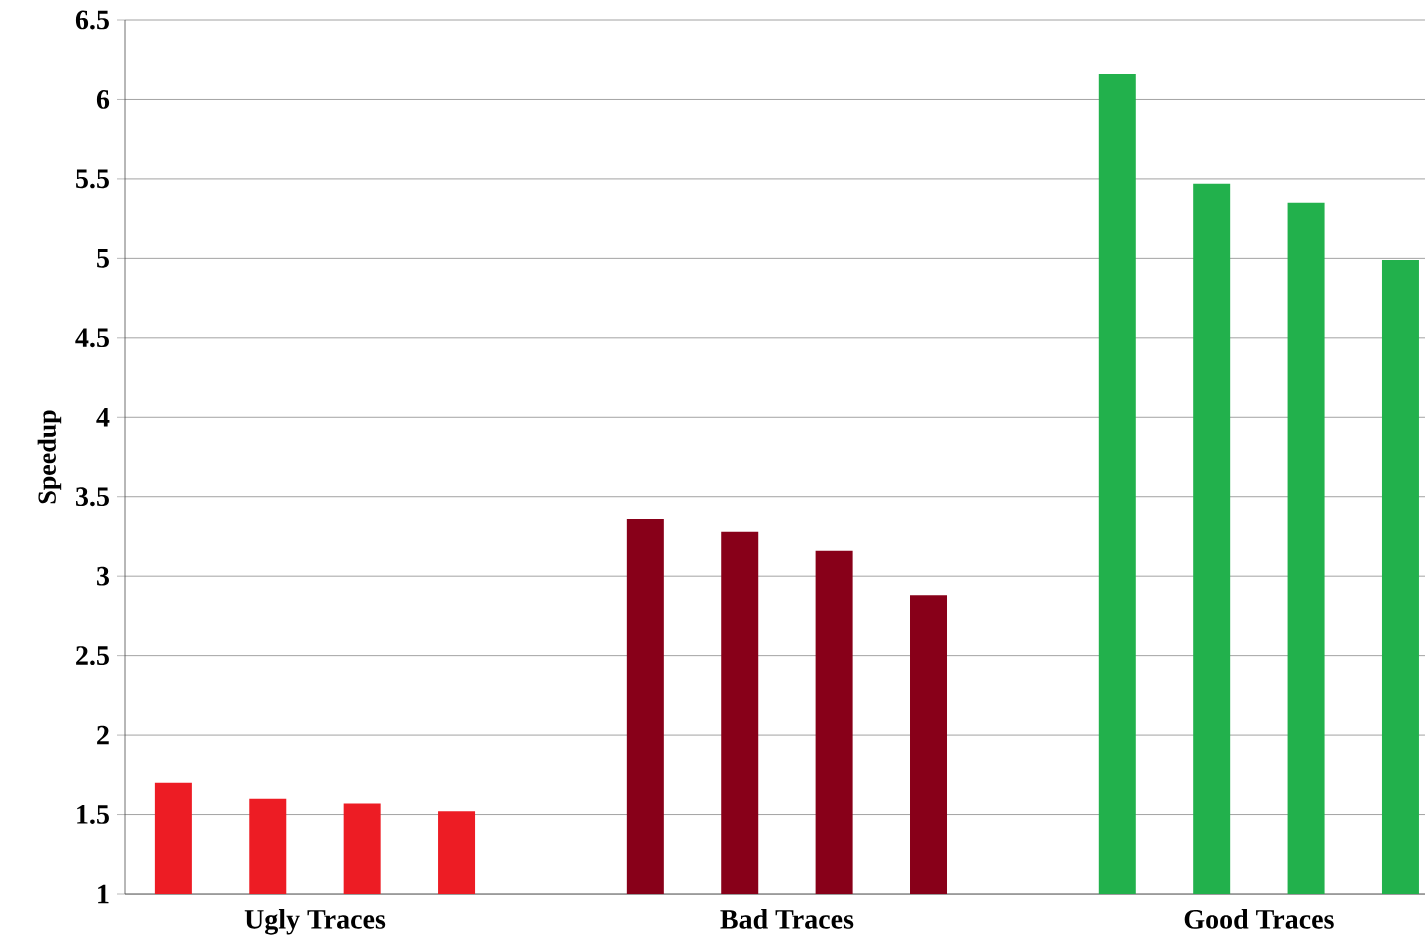  Describe the element at coordinates (103, 99) in the screenshot. I see `y-tick-label: 6` at that location.